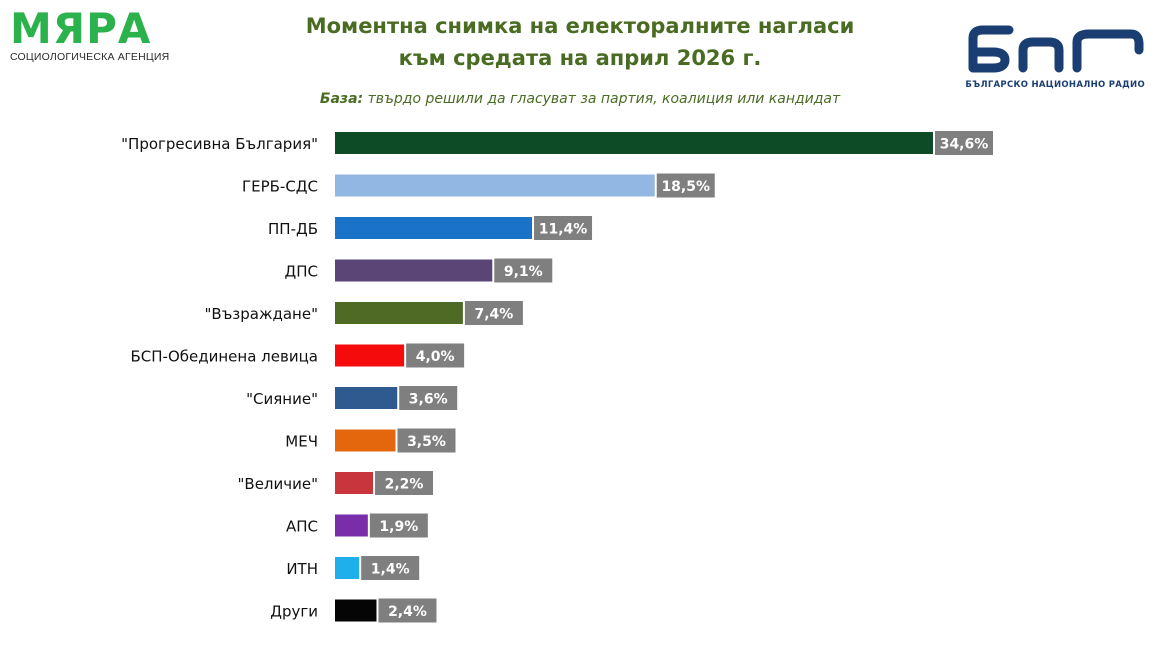  What do you see at coordinates (280, 187) in the screenshot?
I see `category-label: ГЕРБ-СДС` at bounding box center [280, 187].